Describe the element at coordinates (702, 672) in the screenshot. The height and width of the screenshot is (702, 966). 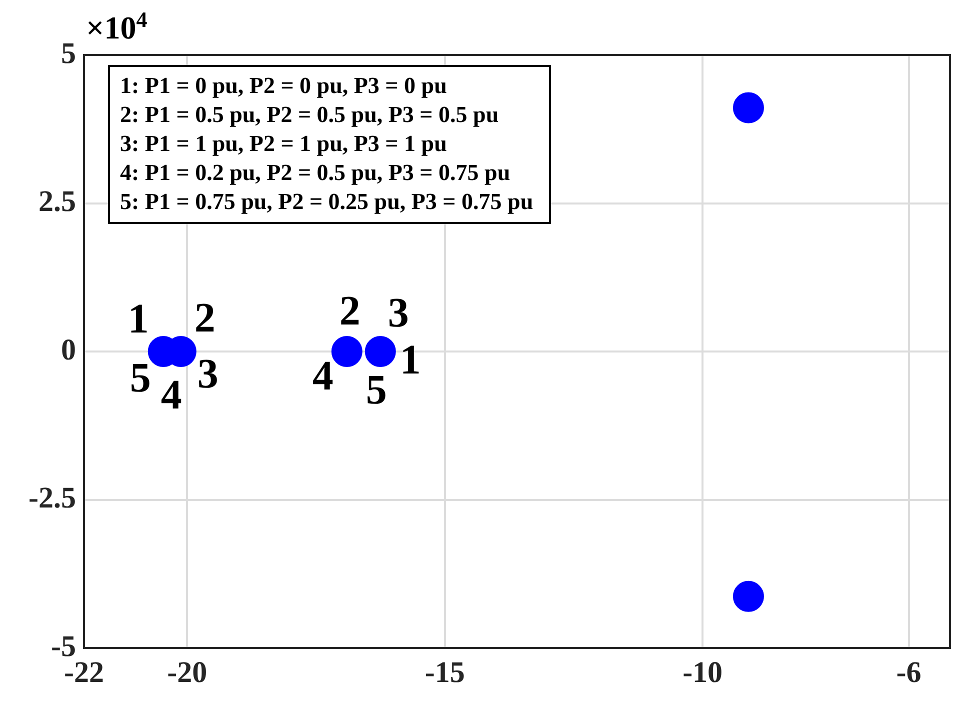
I see `x-tick-label: -10` at that location.